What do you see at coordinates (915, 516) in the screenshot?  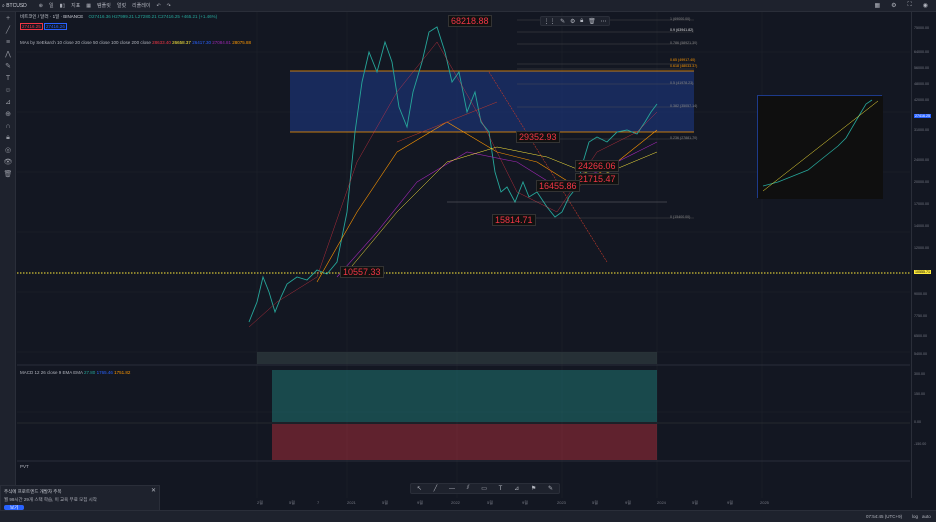 I see `log-toggle: log` at bounding box center [915, 516].